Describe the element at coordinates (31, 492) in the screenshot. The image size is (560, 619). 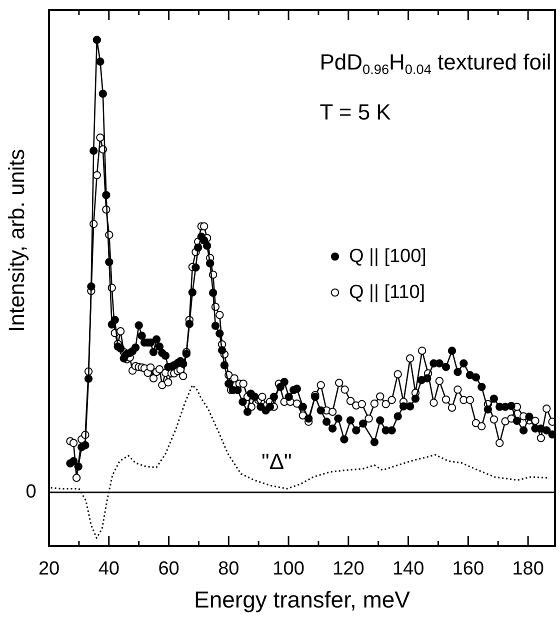
I see `ref-line-label: 0` at that location.